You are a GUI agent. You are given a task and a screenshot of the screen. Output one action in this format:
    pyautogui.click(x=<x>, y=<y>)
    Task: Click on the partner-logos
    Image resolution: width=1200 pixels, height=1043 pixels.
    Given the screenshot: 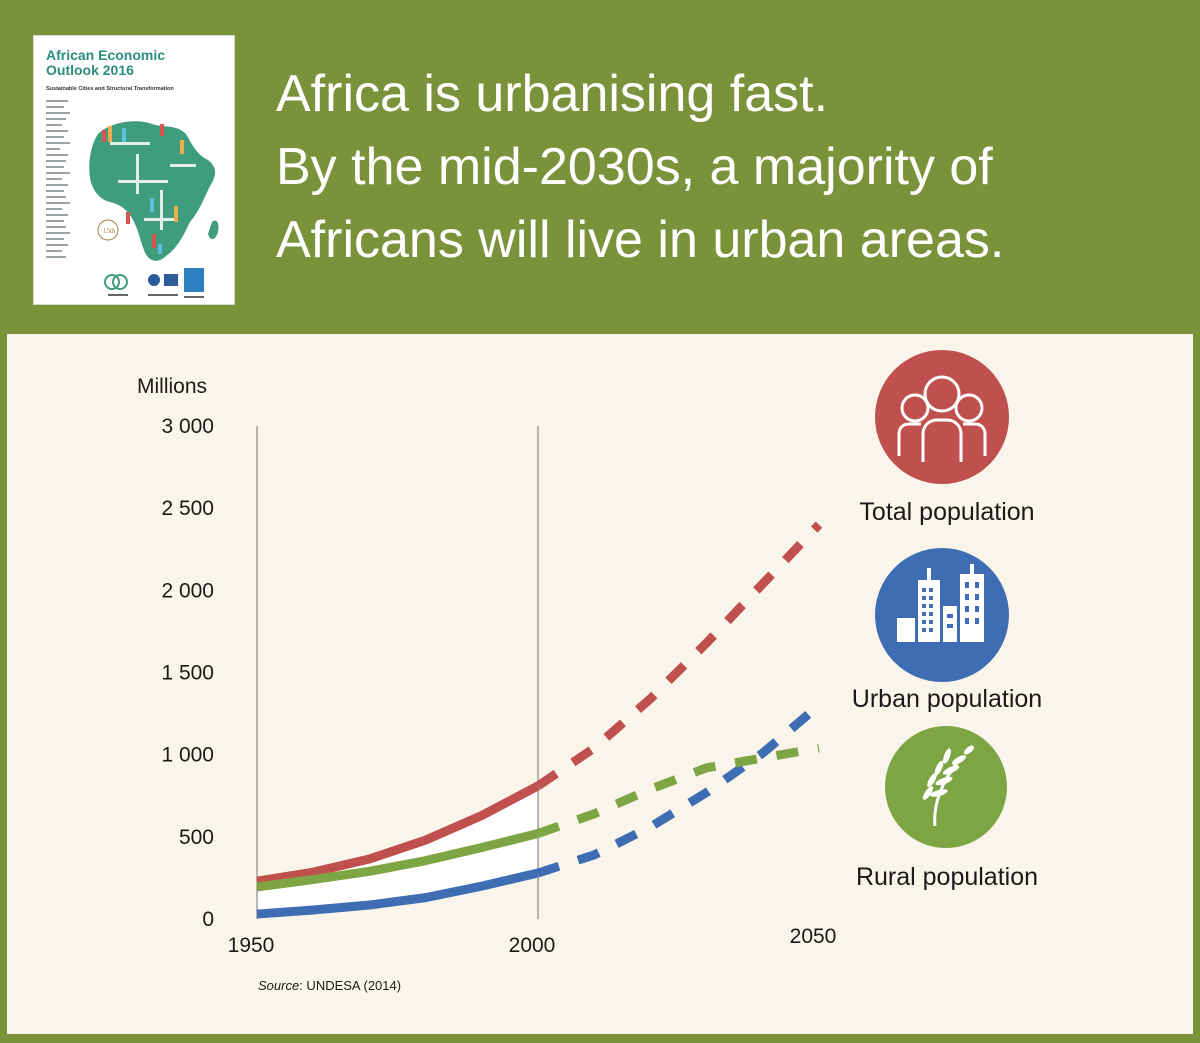 What is the action you would take?
    pyautogui.click(x=154, y=283)
    